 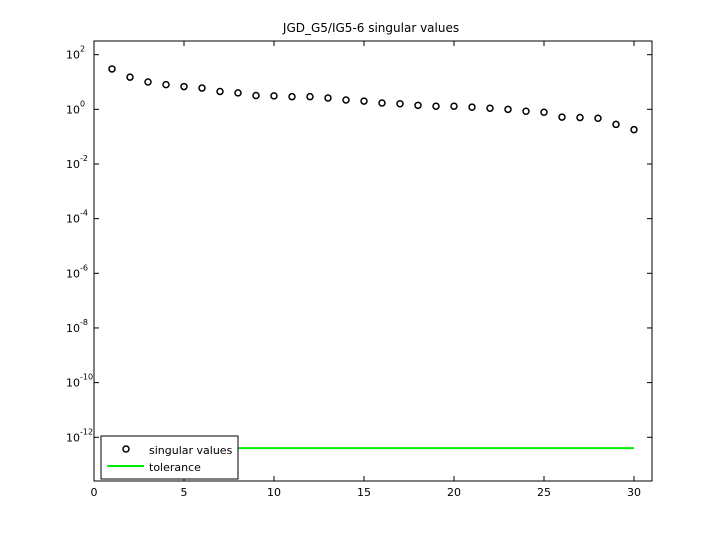 I want to click on y-tick-label-exponent: 2, so click(x=82, y=49).